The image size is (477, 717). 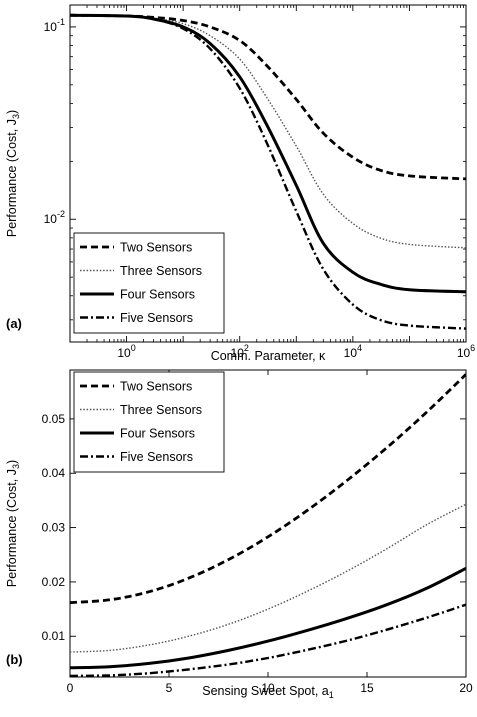 I want to click on y-tick-label: 0.02, so click(x=54, y=582).